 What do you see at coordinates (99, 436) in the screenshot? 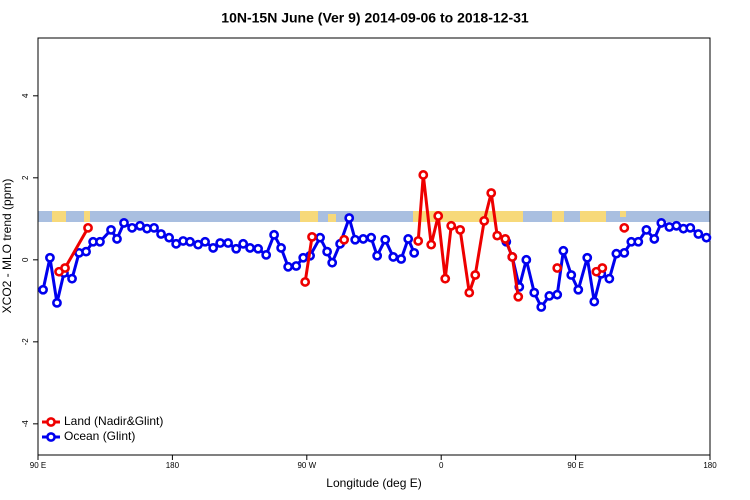
I see `legend-label: Ocean (Glint)` at bounding box center [99, 436].